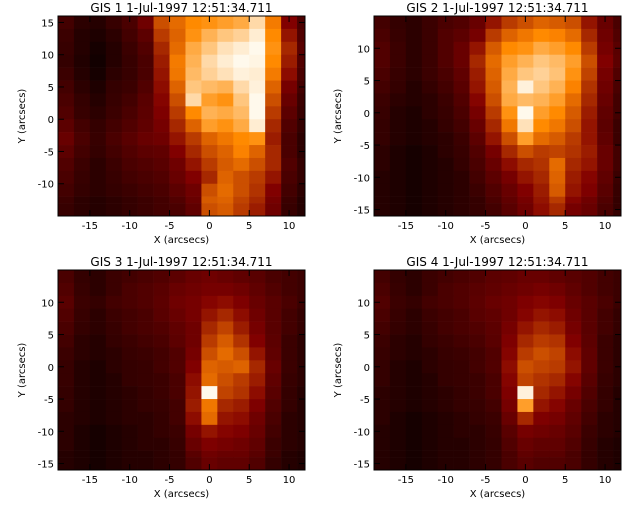 This screenshot has width=640, height=512. What do you see at coordinates (90, 226) in the screenshot?
I see `x-tick-label: -15` at bounding box center [90, 226].